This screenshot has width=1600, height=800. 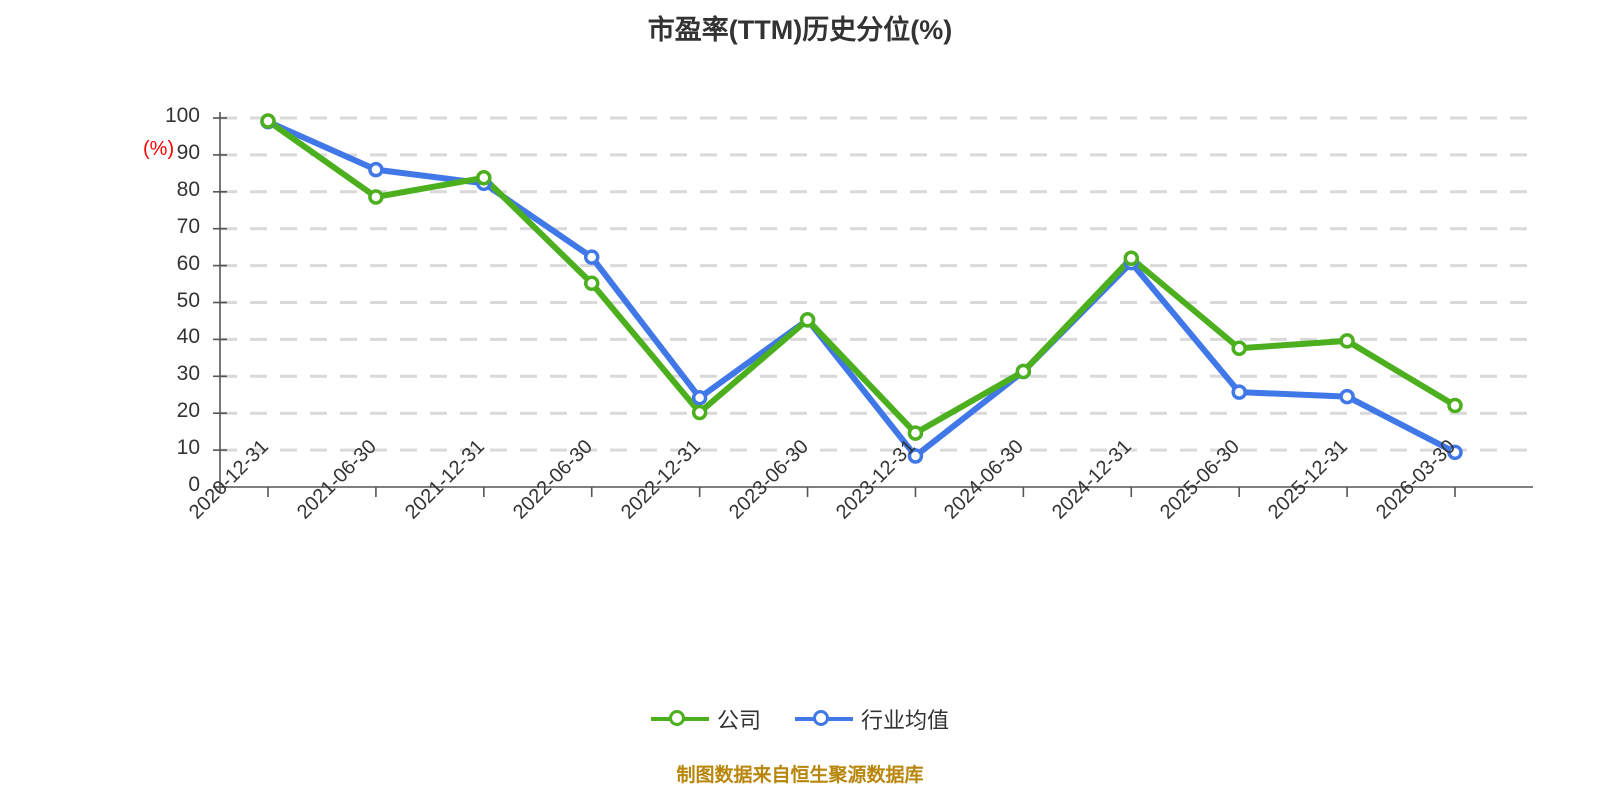 What do you see at coordinates (220, 302) in the screenshot?
I see `y-axis-ticks-group` at bounding box center [220, 302].